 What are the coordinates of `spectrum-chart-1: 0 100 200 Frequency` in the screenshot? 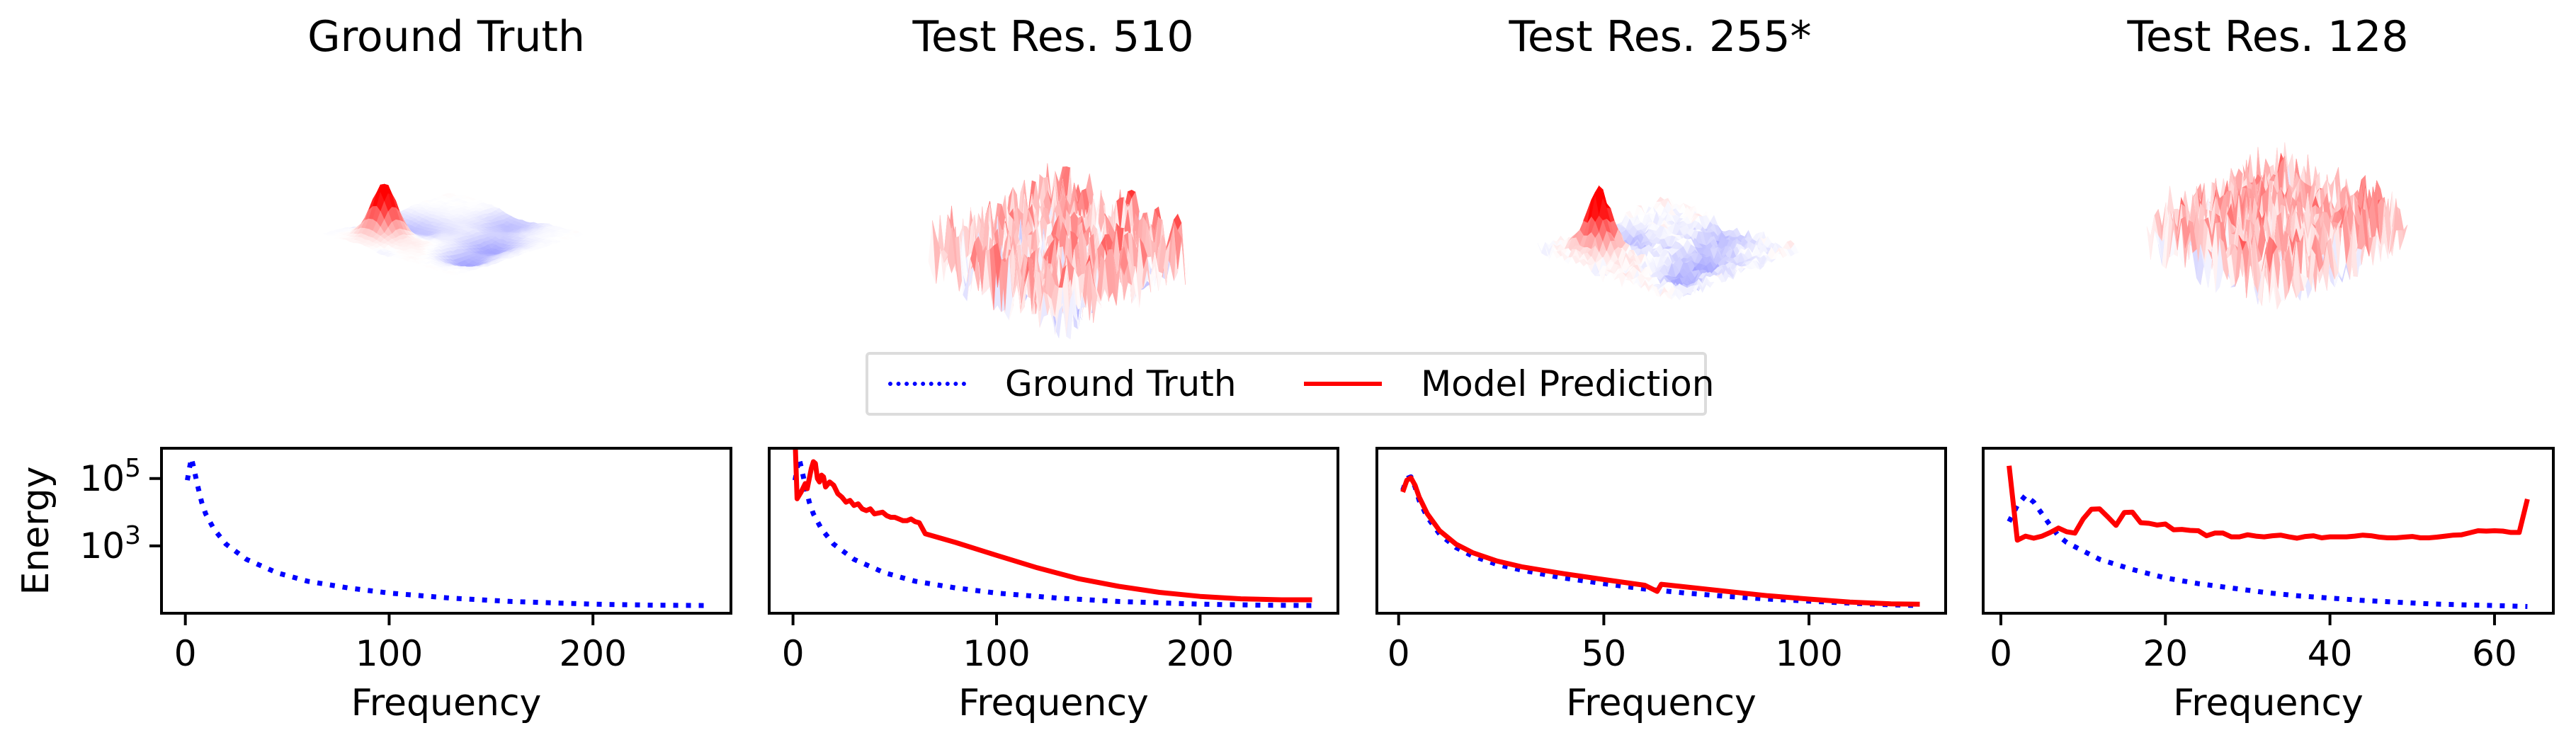 It's located at (1053, 585).